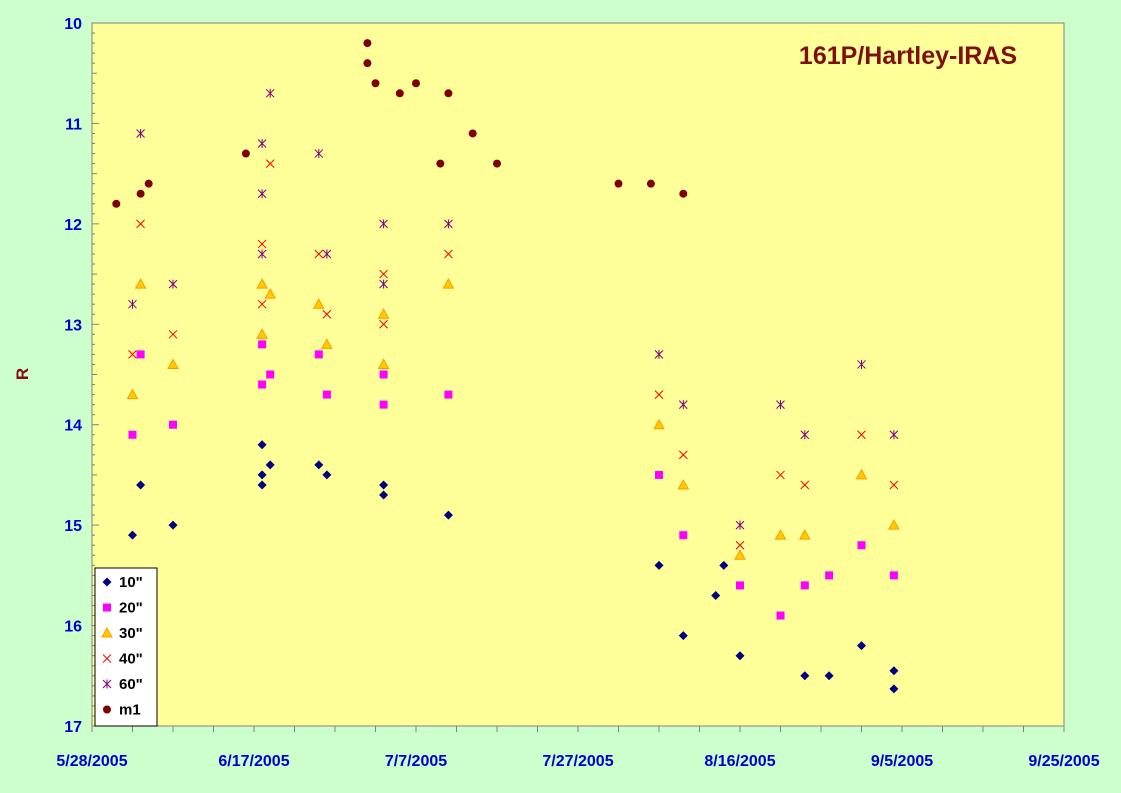  Describe the element at coordinates (73, 24) in the screenshot. I see `y-tick-label: 10` at that location.